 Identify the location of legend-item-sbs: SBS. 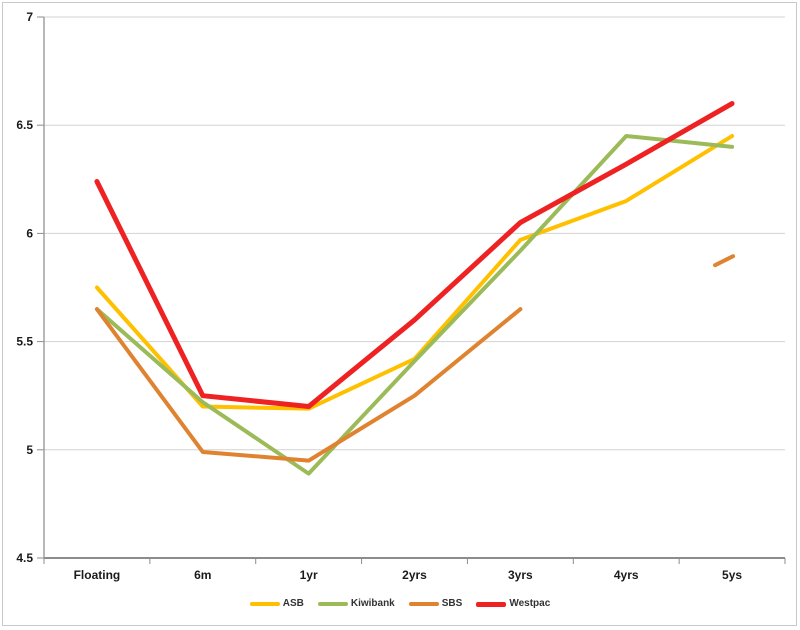
(435, 603).